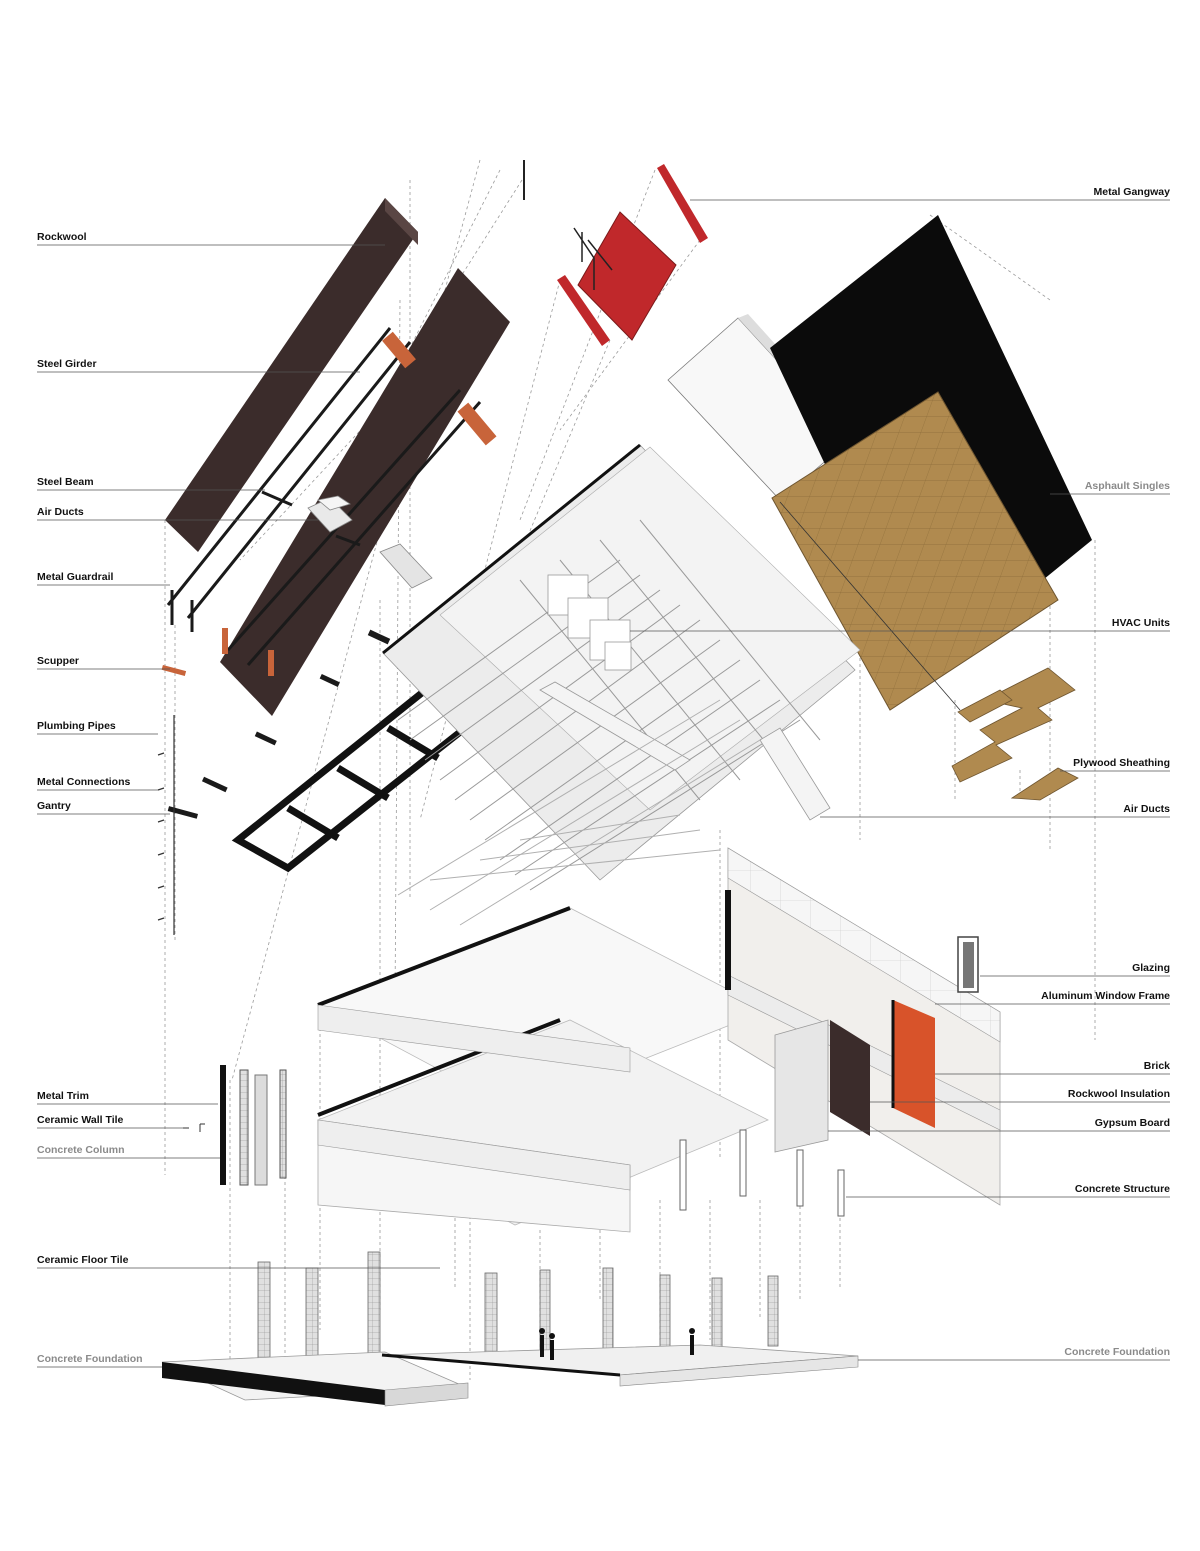 The height and width of the screenshot is (1551, 1200). I want to click on hvac-units, so click(589, 622).